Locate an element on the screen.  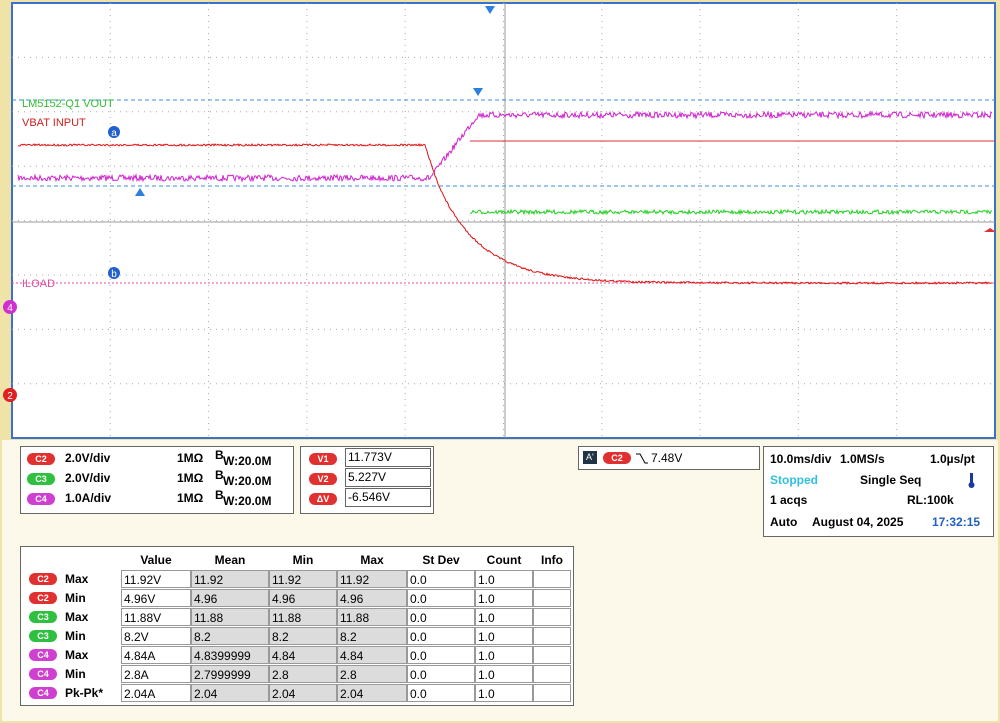
channel-marker is located at coordinates (10, 395).